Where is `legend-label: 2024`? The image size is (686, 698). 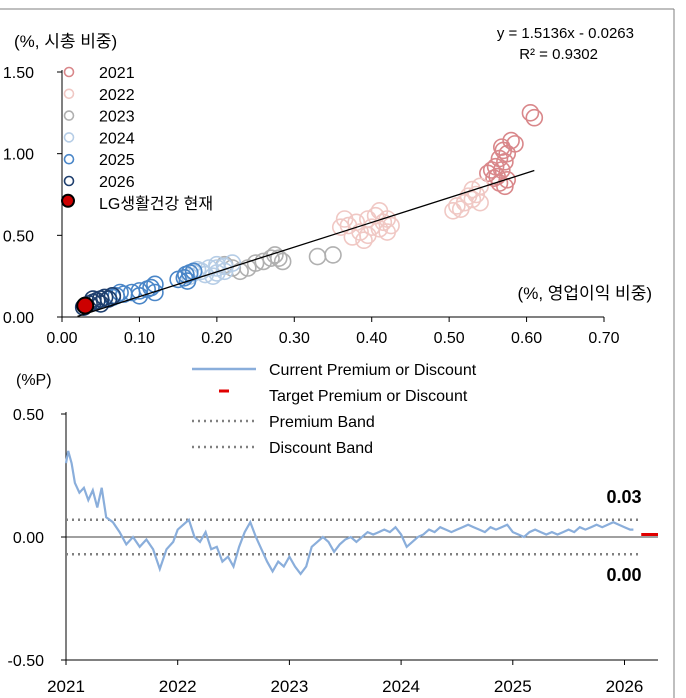
legend-label: 2024 is located at coordinates (117, 138).